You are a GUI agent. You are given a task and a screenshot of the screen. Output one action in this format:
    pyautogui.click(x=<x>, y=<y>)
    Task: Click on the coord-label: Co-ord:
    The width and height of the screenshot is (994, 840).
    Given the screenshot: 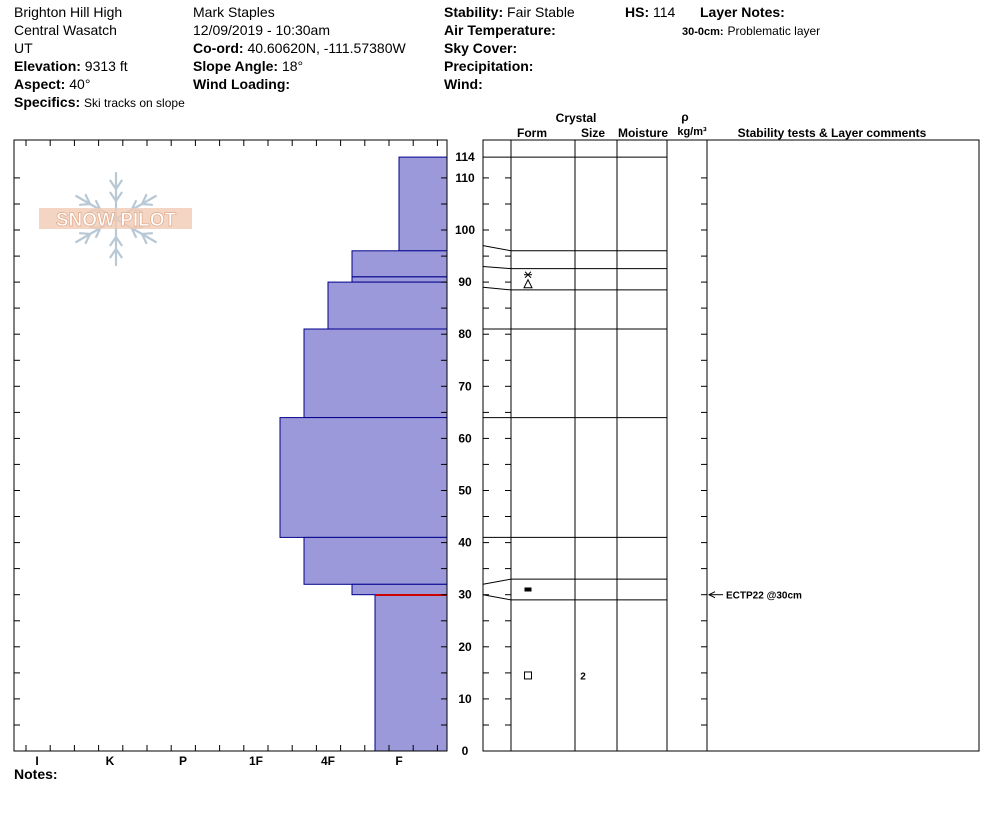 What is the action you would take?
    pyautogui.click(x=218, y=48)
    